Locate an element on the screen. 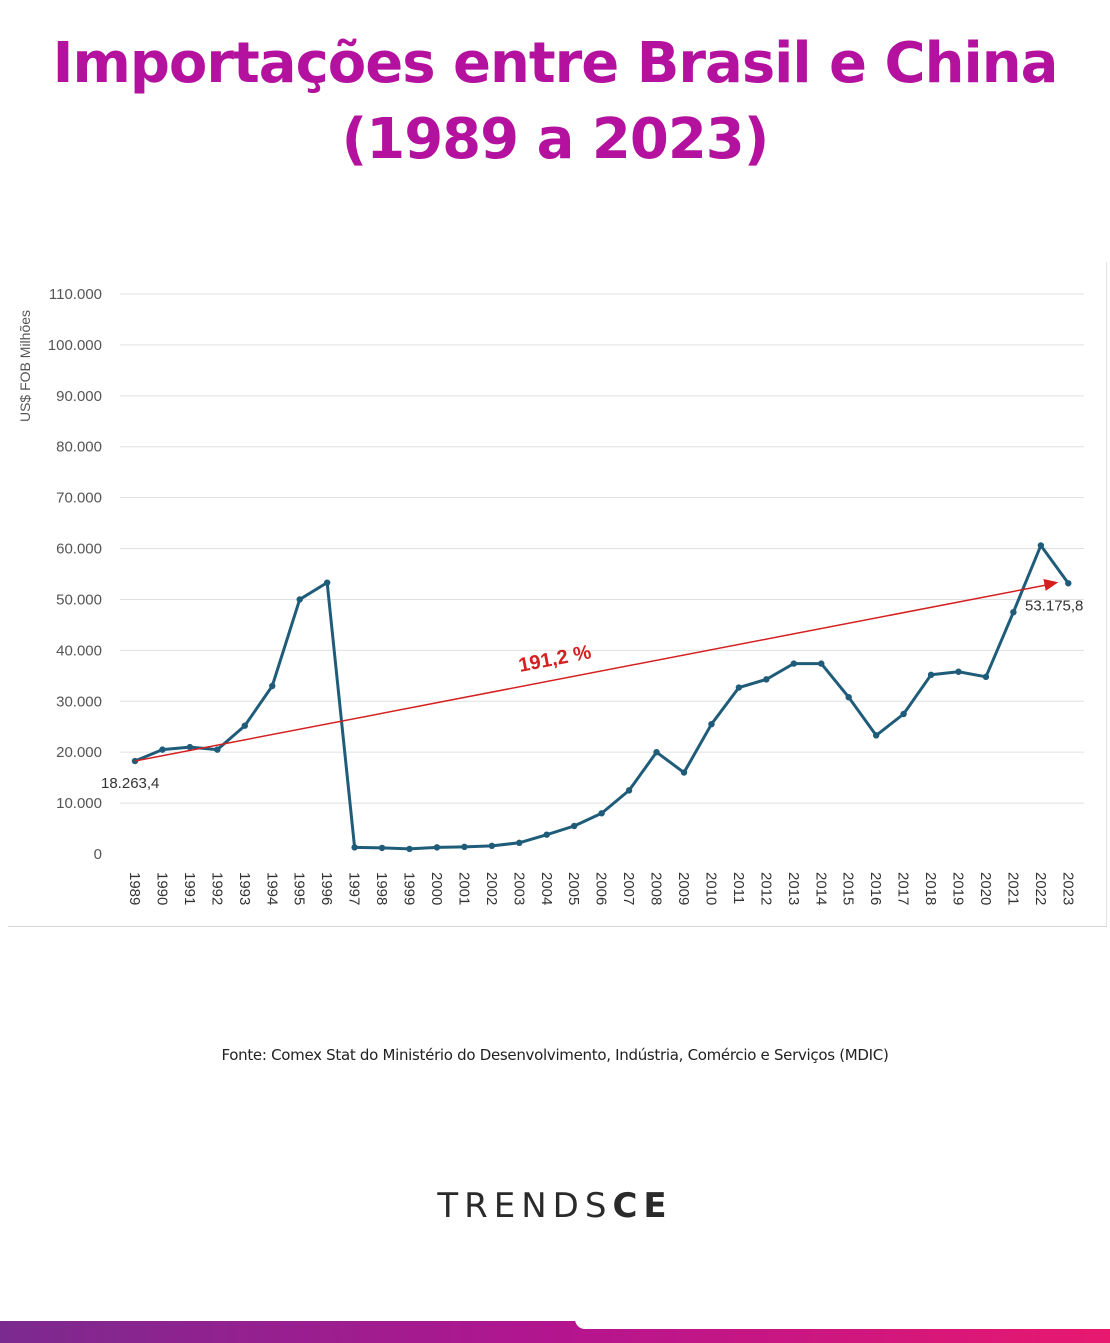  y-tick-label: 40.000 is located at coordinates (79, 650).